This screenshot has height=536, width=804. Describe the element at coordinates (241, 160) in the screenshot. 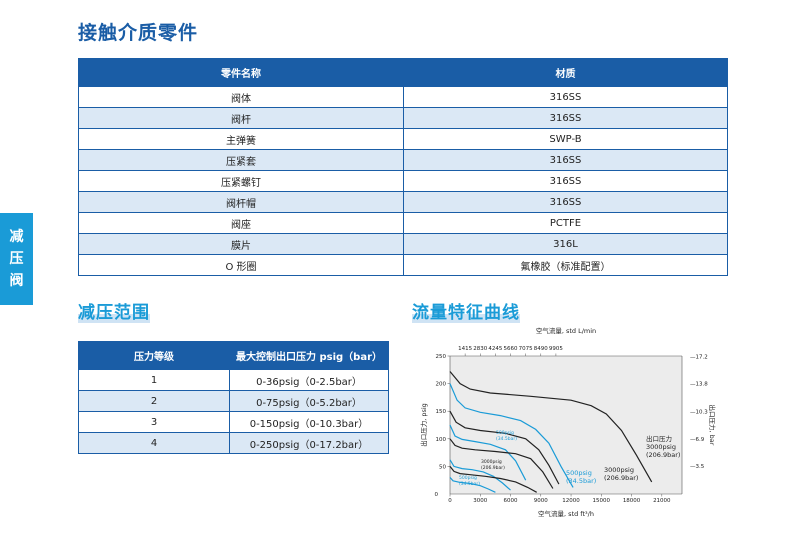

I see `part-name-cell: 压紧套` at that location.